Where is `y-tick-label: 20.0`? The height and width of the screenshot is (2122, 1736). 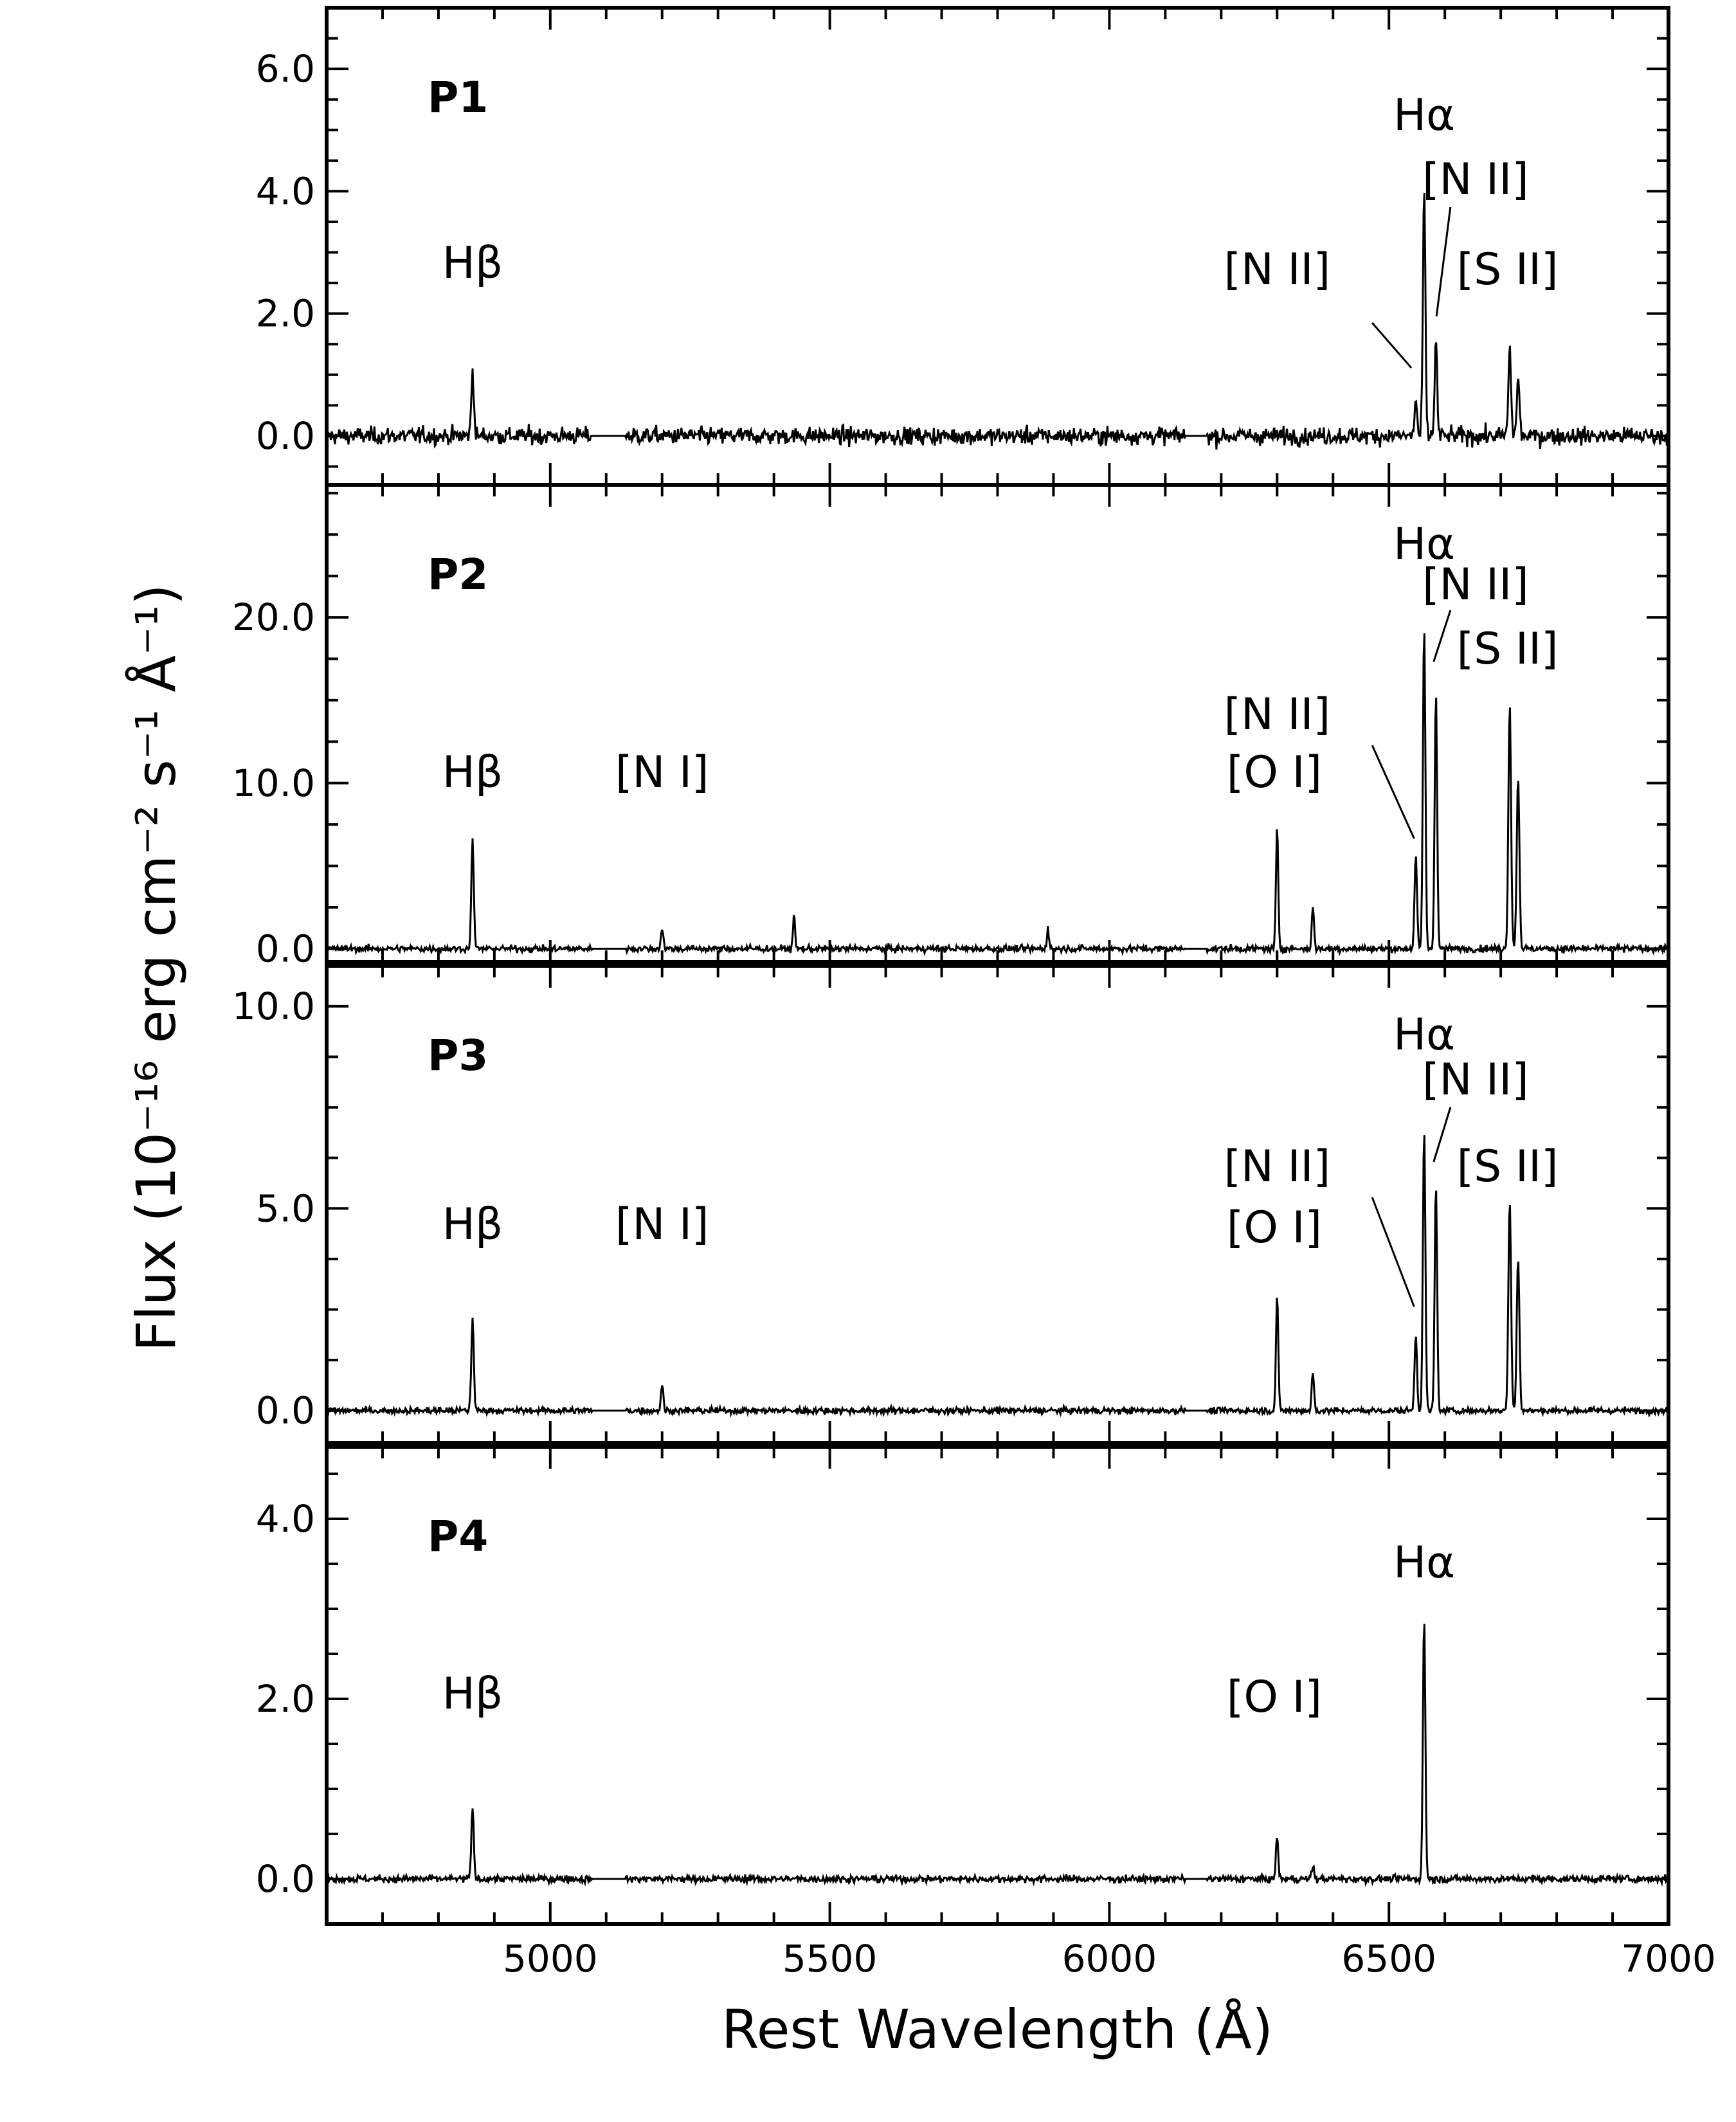 y-tick-label: 20.0 is located at coordinates (273, 617).